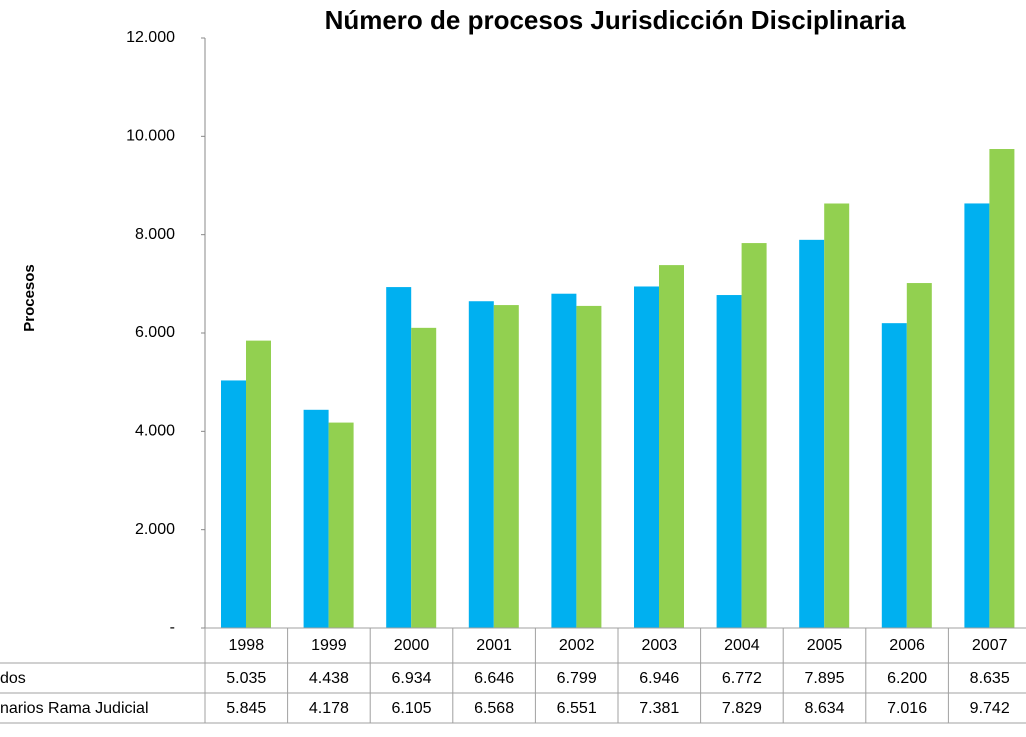 This screenshot has height=737, width=1026. Describe the element at coordinates (150, 37) in the screenshot. I see `y-tick-label: 12.000` at that location.